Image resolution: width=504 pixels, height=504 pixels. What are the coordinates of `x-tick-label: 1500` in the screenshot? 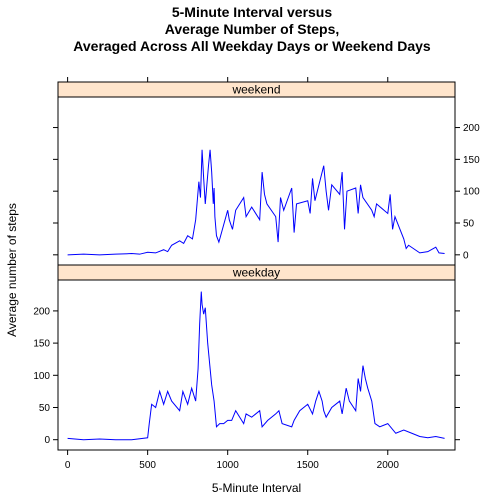 It's located at (308, 465).